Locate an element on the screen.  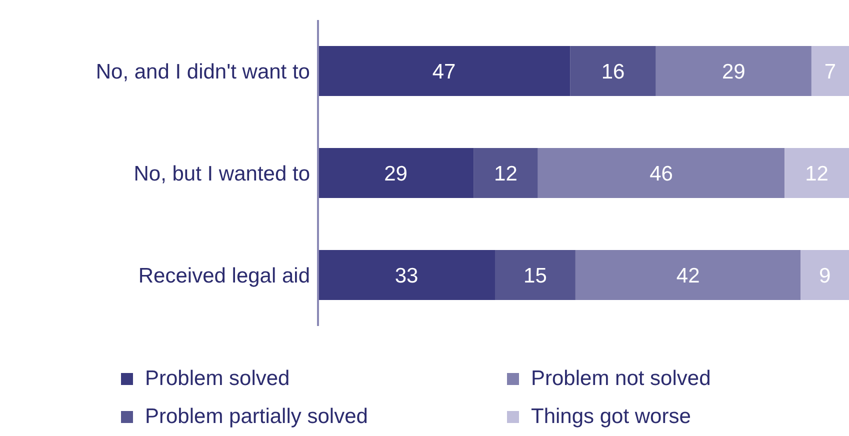
y-tick-label: Received legal aid is located at coordinates (224, 276).